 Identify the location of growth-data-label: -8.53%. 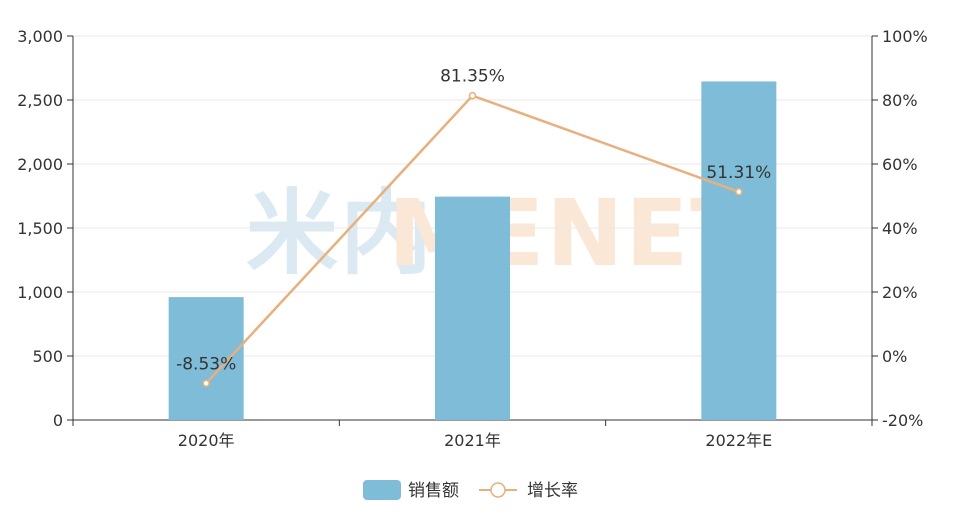
(206, 364).